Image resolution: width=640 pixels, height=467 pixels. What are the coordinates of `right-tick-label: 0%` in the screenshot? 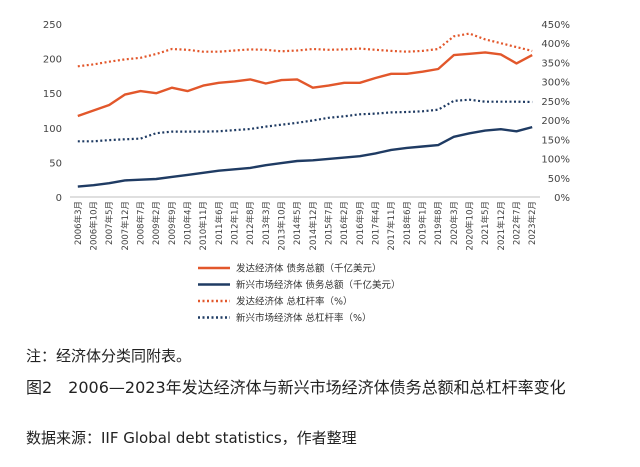 It's located at (562, 198).